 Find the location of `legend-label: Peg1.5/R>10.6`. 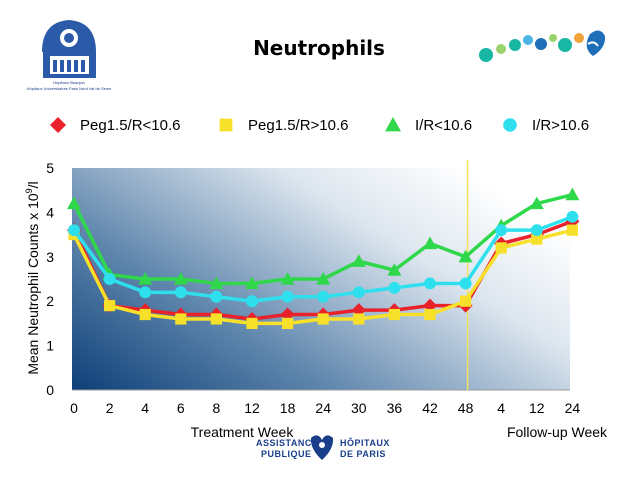

legend-label: Peg1.5/R>10.6 is located at coordinates (298, 125).